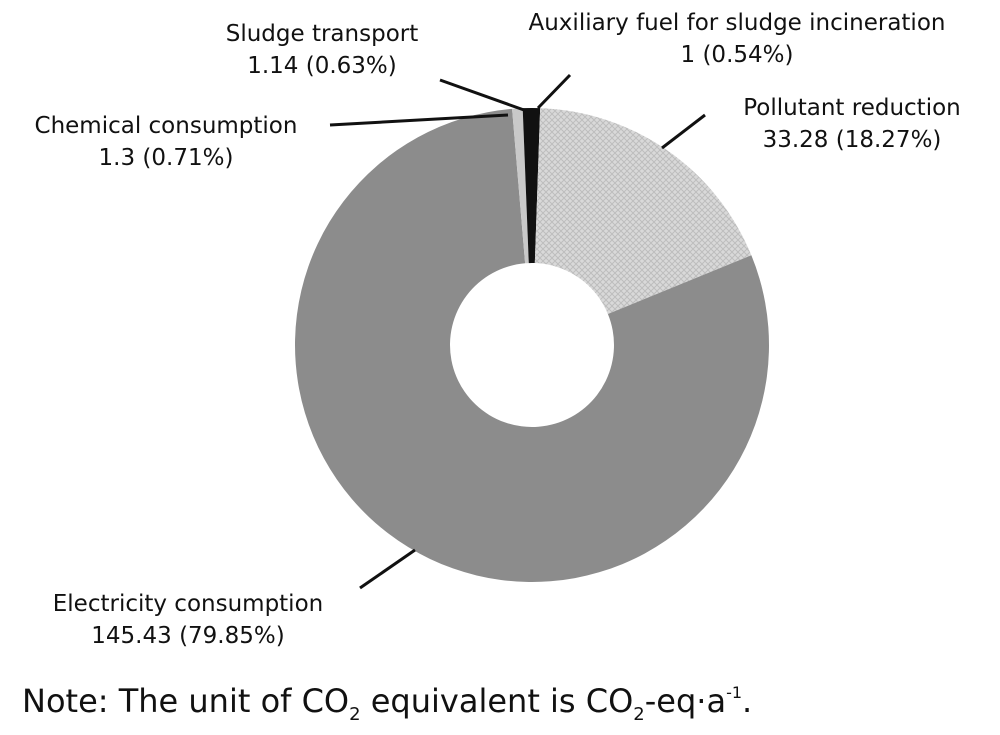 The width and height of the screenshot is (1000, 735). I want to click on note-part: ., so click(747, 701).